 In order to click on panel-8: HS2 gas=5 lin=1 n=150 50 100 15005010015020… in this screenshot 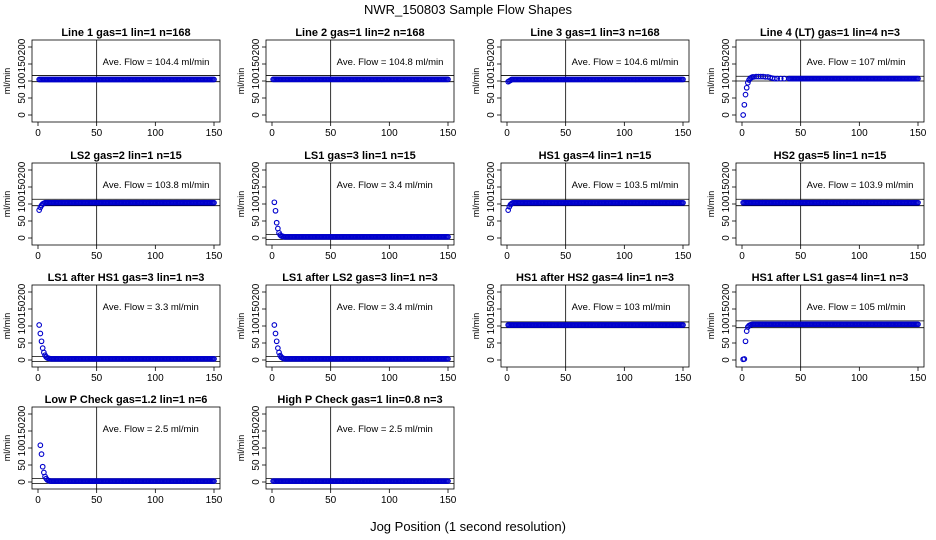, I will do `click(816, 206)`.